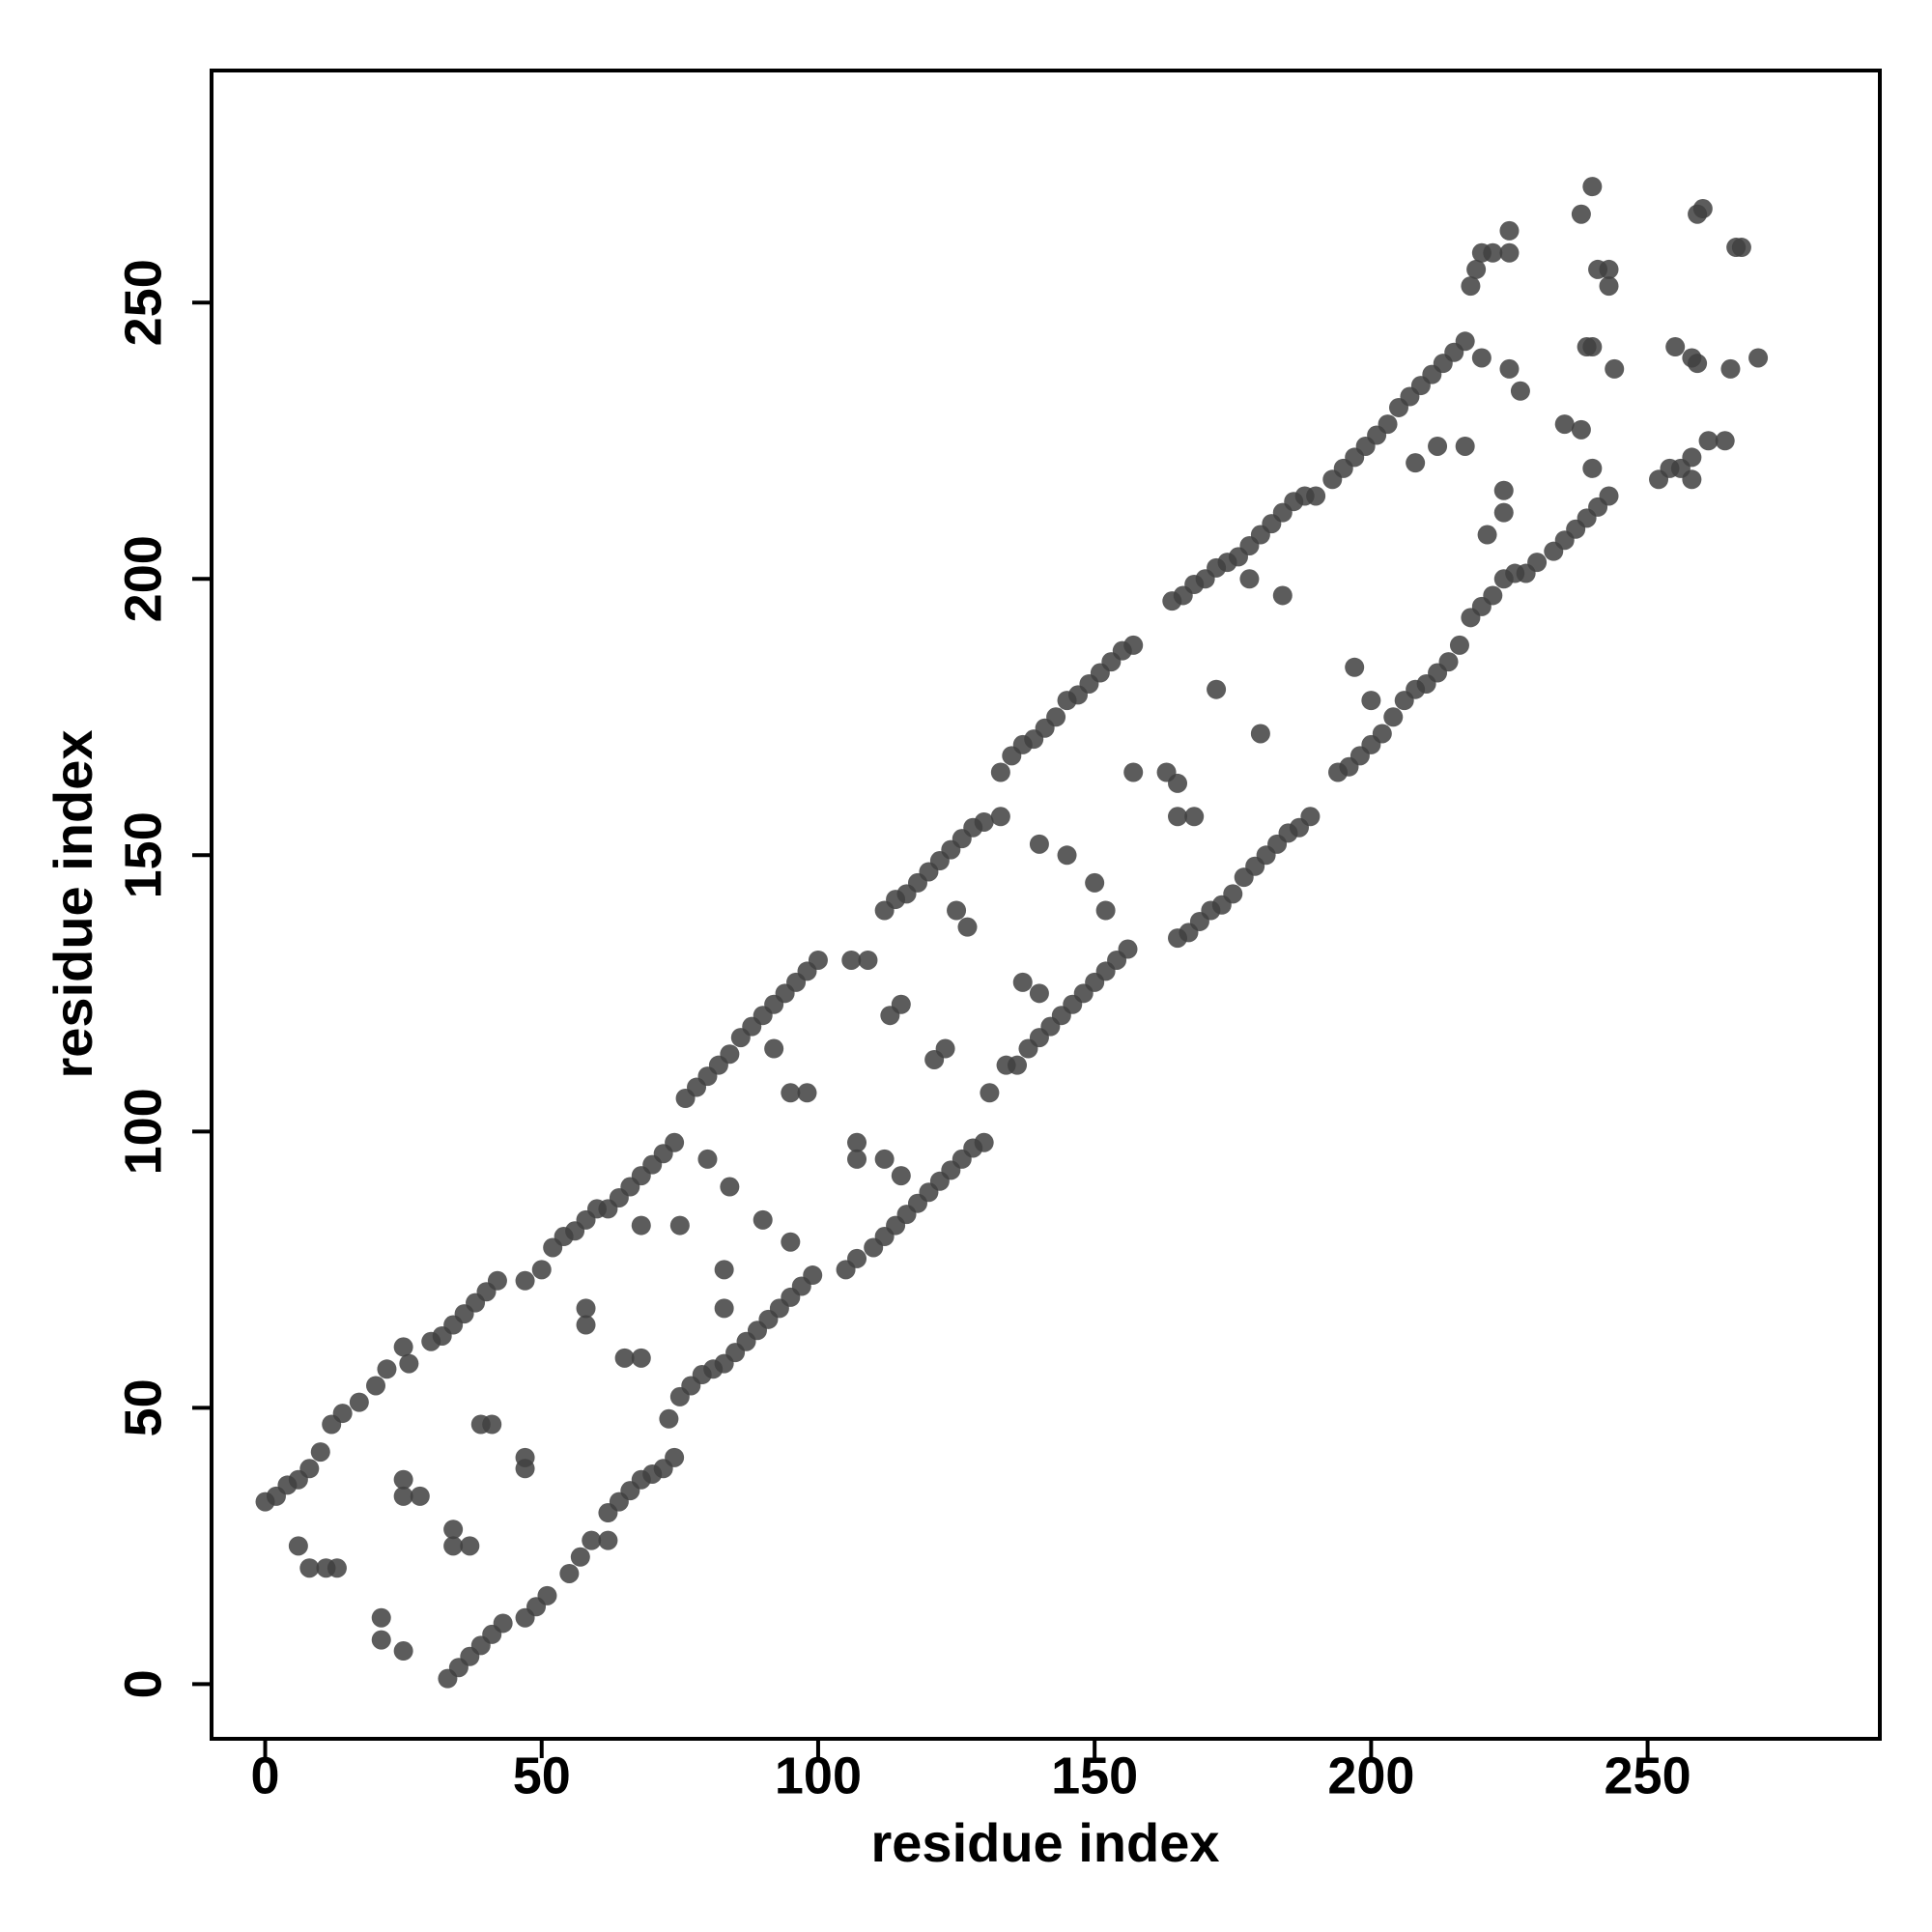 The height and width of the screenshot is (1932, 1932). Describe the element at coordinates (143, 1131) in the screenshot. I see `y-tick-label: 100` at that location.